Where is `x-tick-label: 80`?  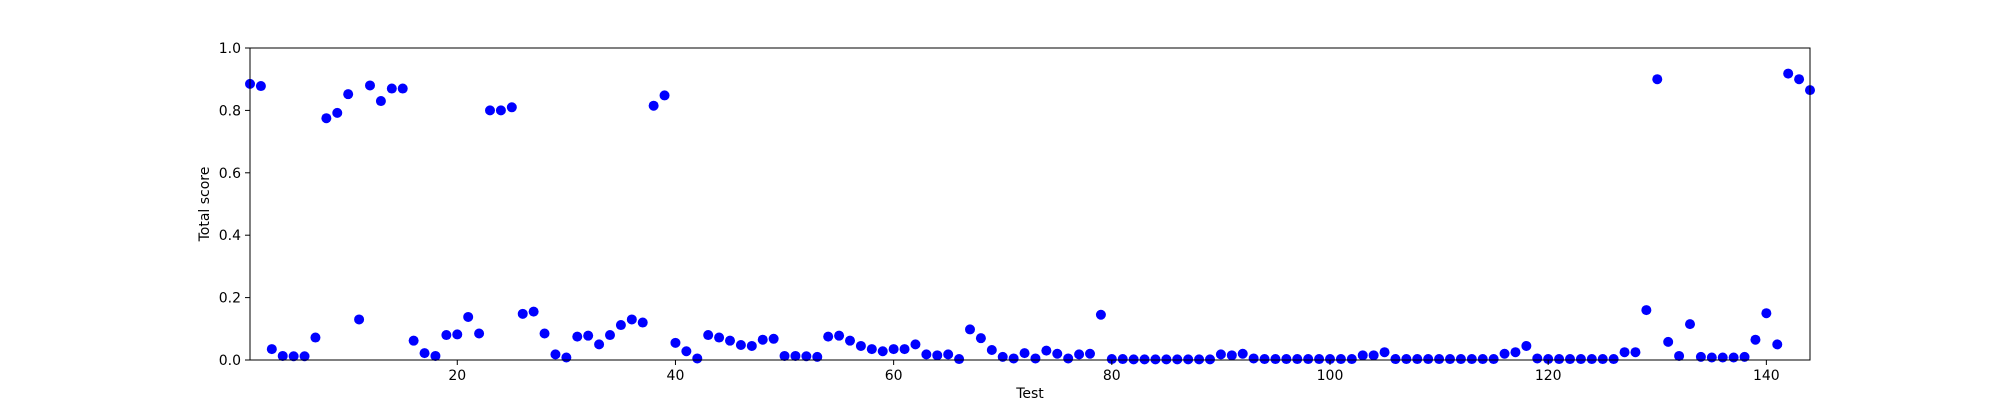
x-tick-label: 80 is located at coordinates (1112, 376).